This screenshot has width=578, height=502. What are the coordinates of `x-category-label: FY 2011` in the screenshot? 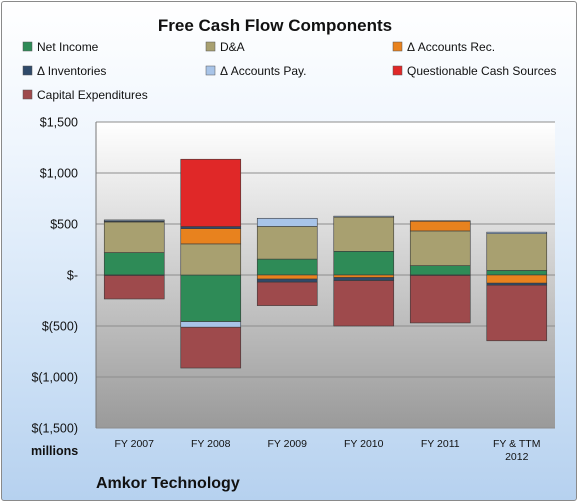 It's located at (440, 444).